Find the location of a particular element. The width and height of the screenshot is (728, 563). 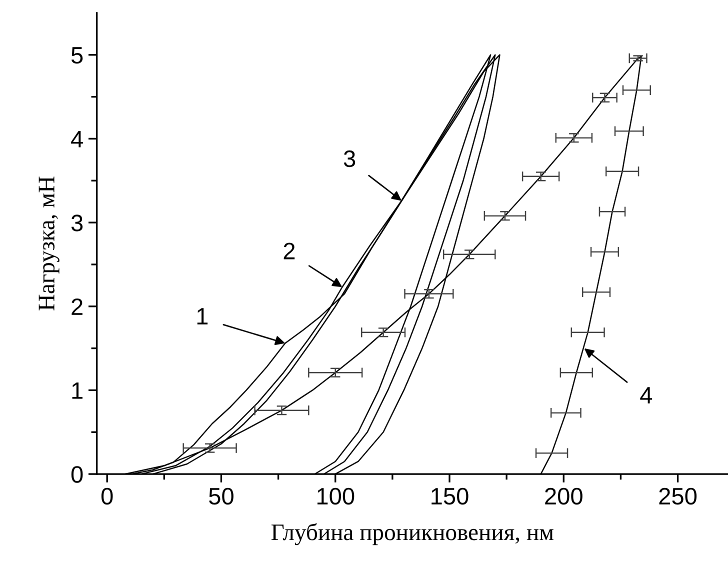

x-tick-label: 150 is located at coordinates (450, 496).